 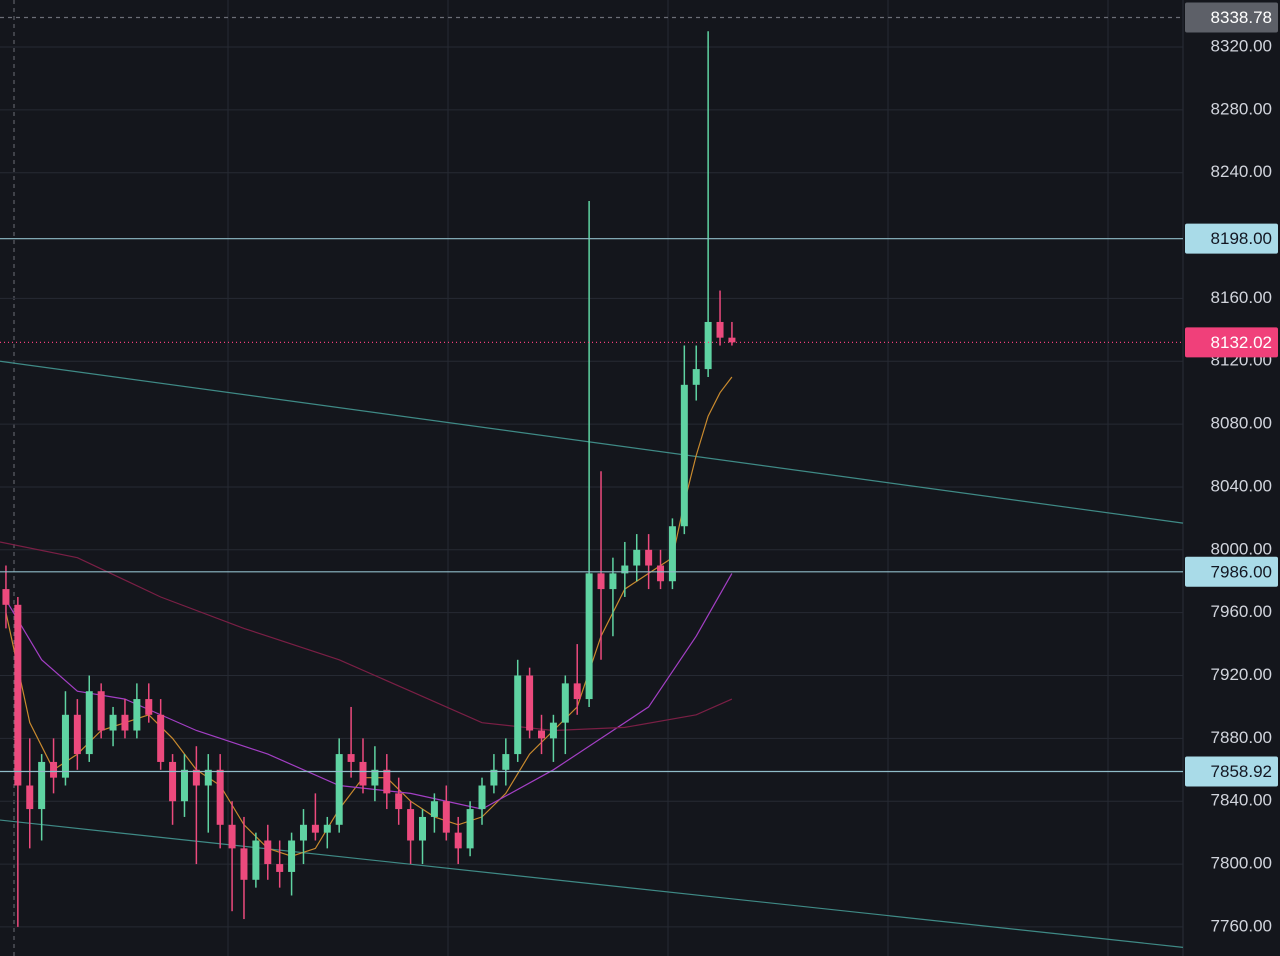 I want to click on y-tick-label: 8000.00, so click(x=1241, y=548).